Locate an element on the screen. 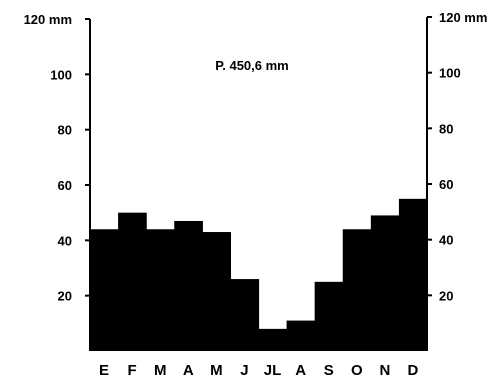 The image size is (498, 386). left-tick-label-120: 120 mm is located at coordinates (48, 19).